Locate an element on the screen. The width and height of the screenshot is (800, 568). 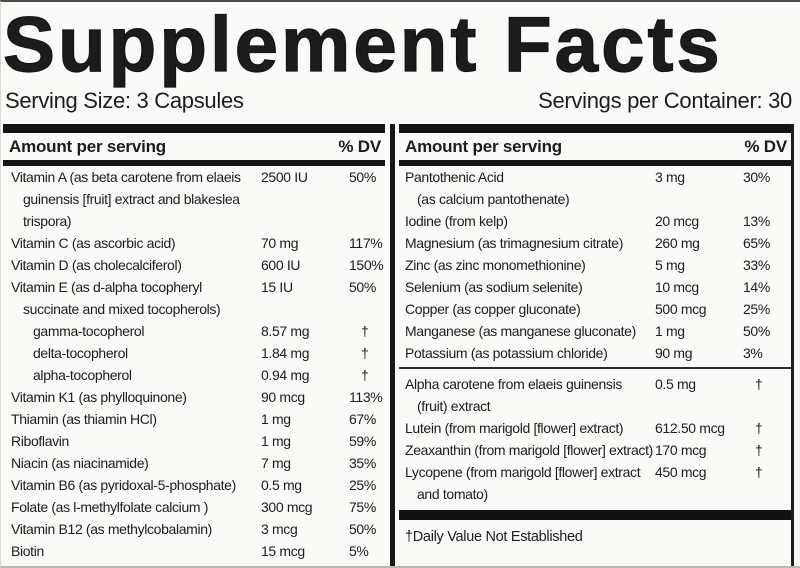
ingredient-daily-value: 5% is located at coordinates (359, 551).